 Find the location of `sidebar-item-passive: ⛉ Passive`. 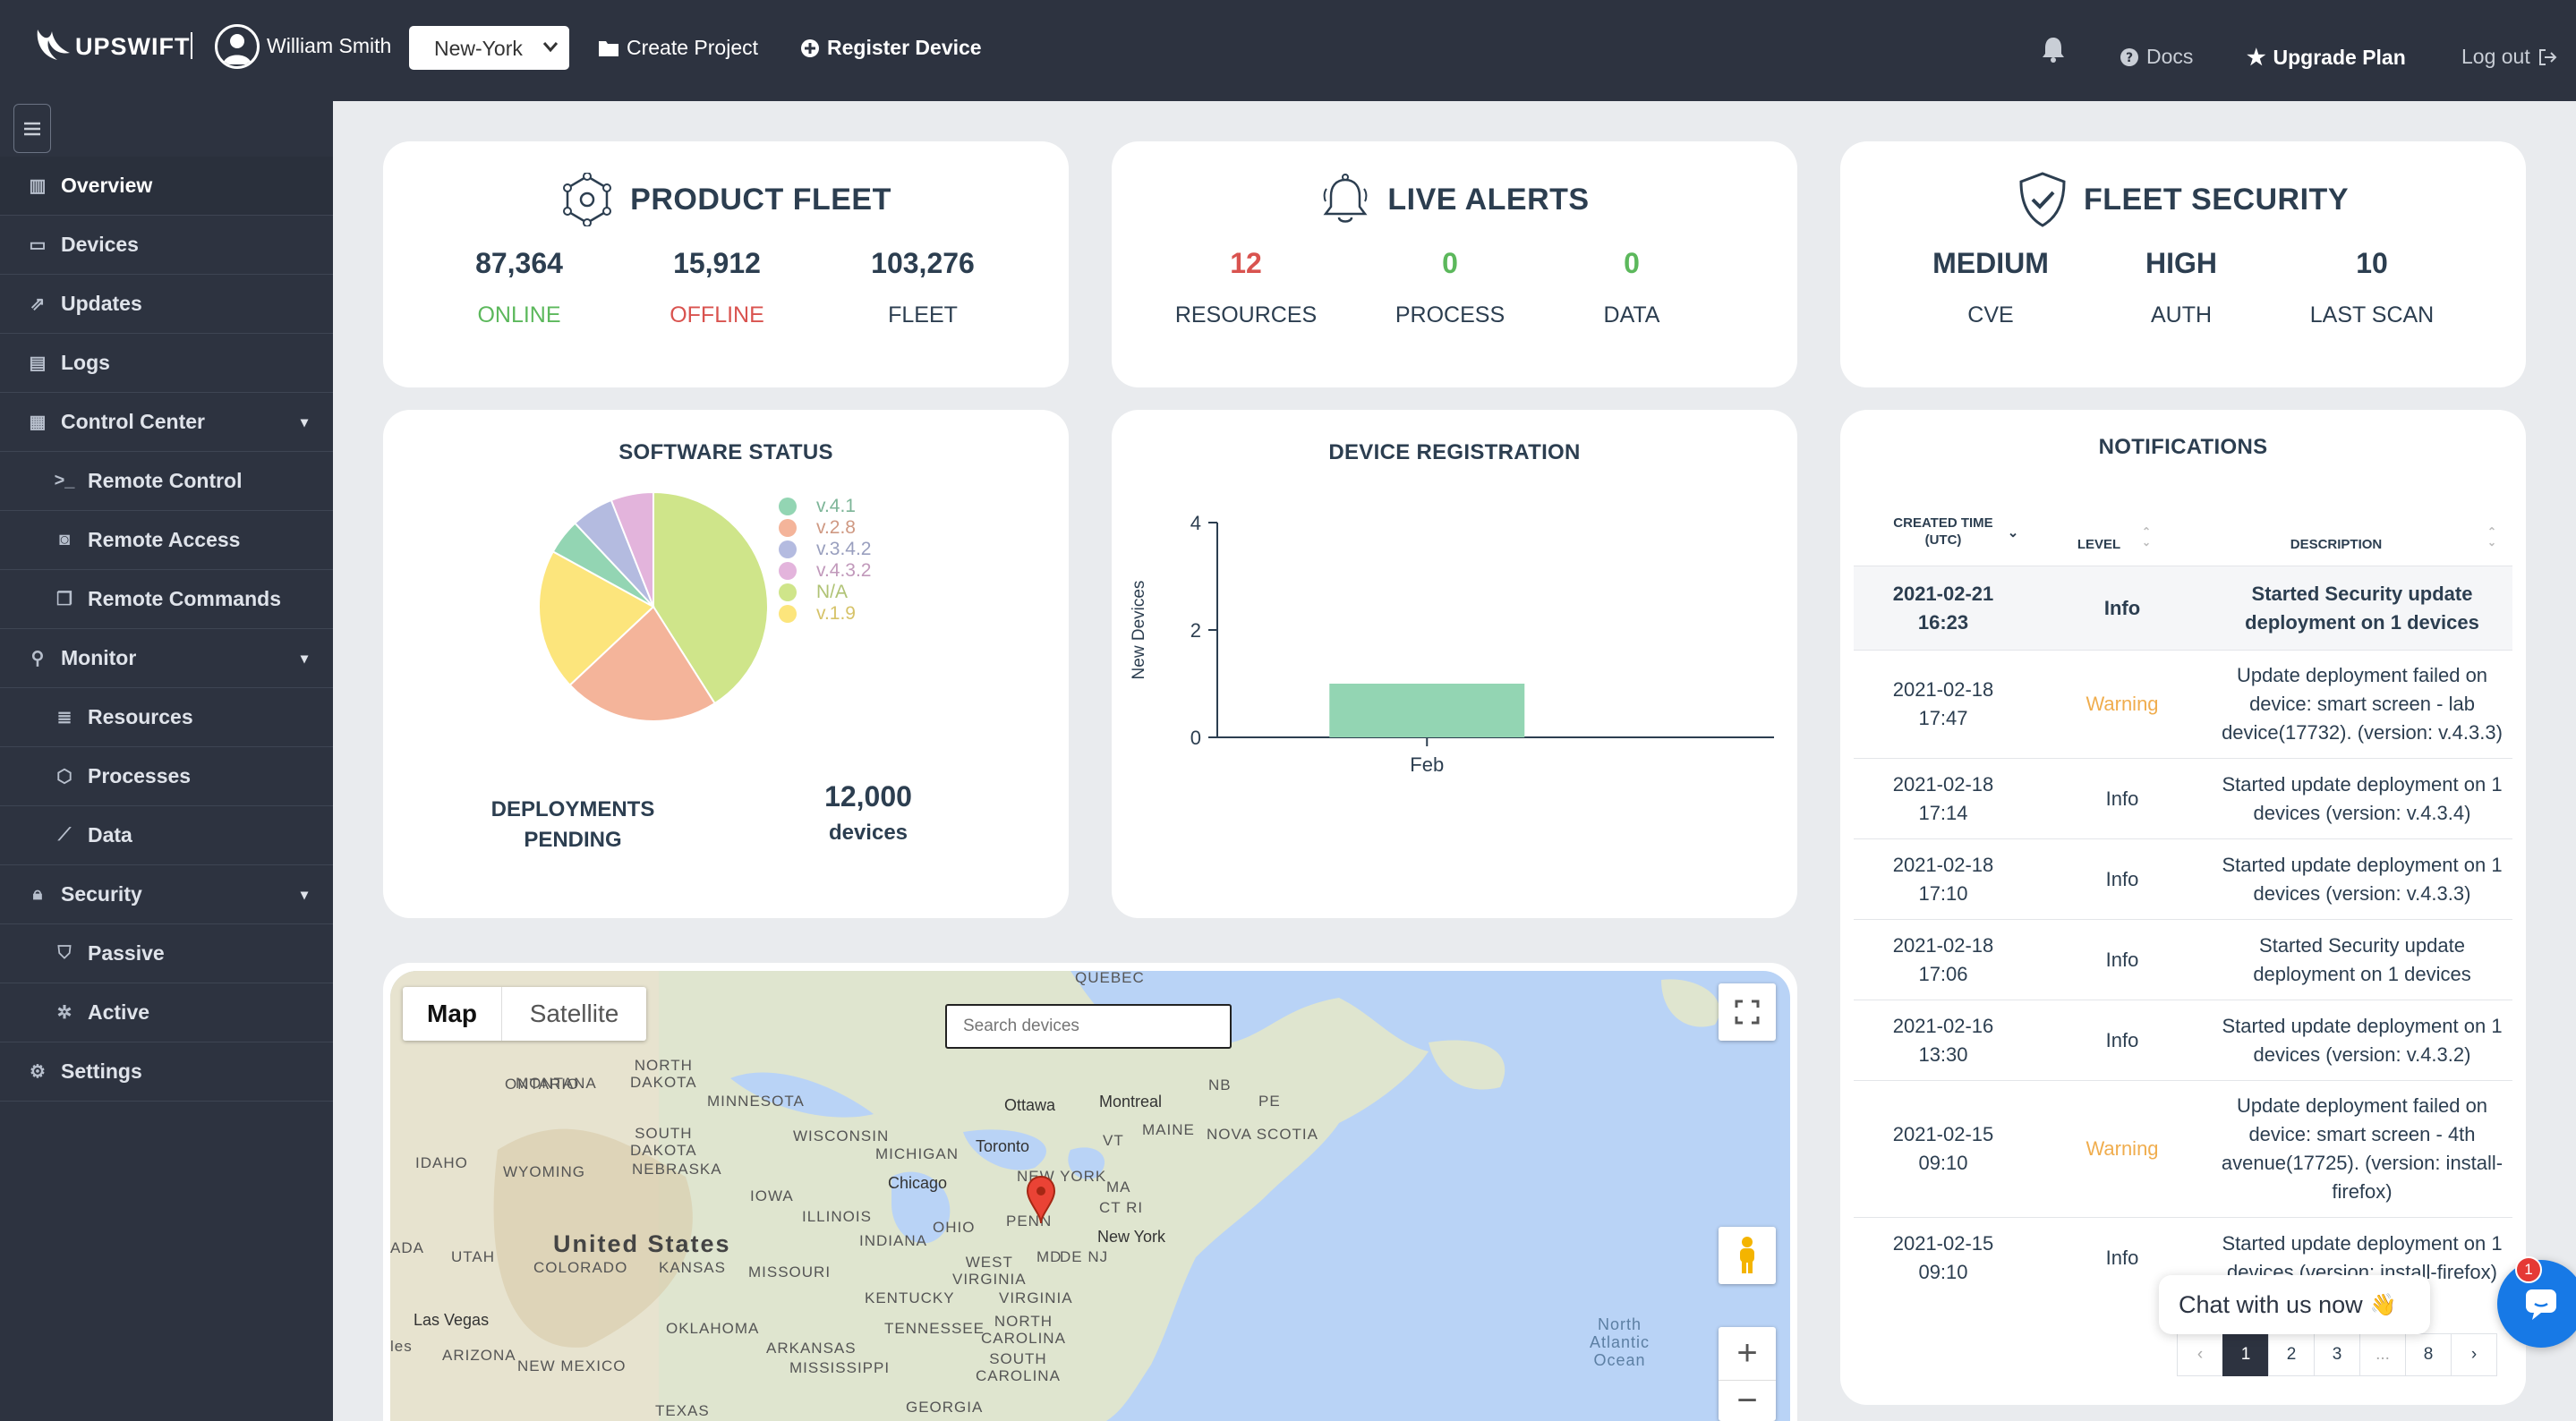

sidebar-item-passive: ⛉ Passive is located at coordinates (166, 954).